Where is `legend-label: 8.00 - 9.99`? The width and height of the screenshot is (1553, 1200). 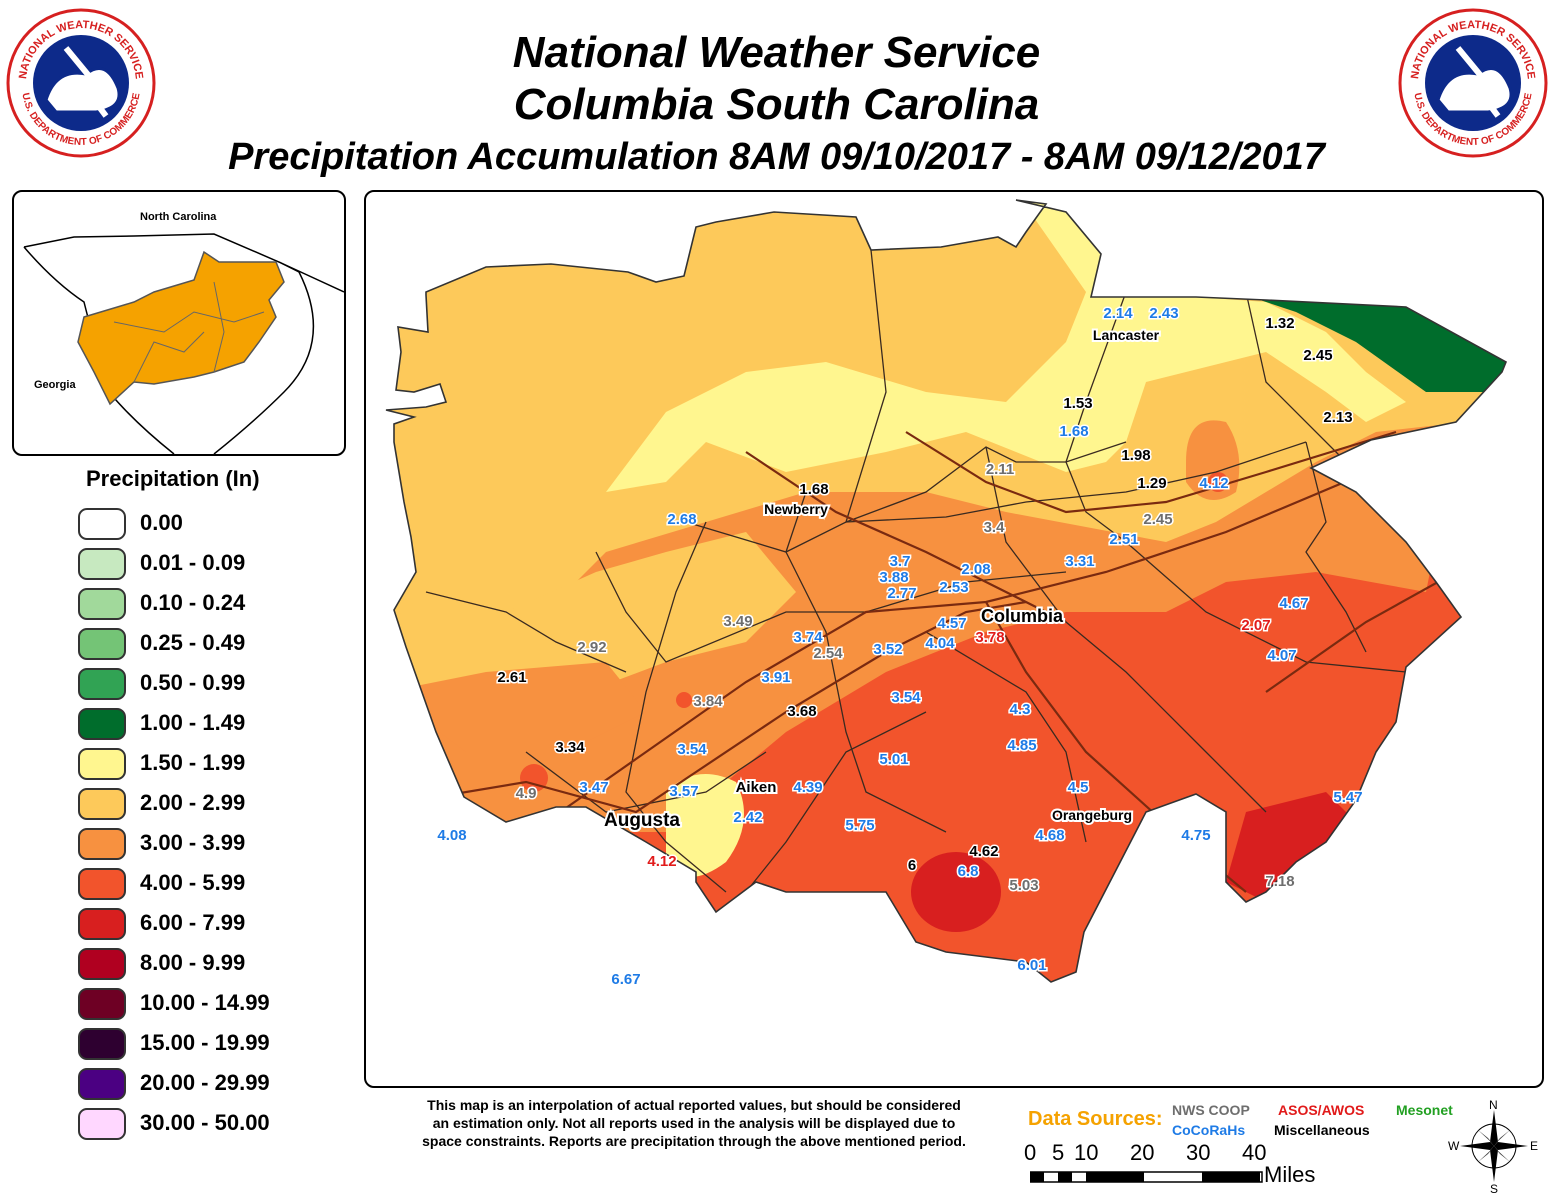 legend-label: 8.00 - 9.99 is located at coordinates (193, 962).